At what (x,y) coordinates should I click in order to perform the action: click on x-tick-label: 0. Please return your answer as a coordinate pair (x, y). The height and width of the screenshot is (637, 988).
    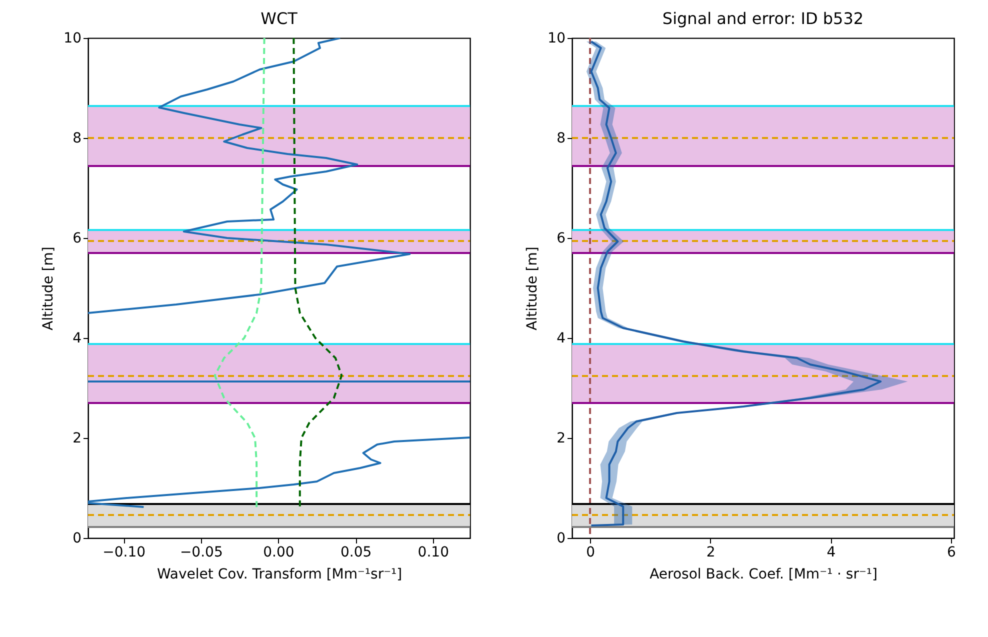
    Looking at the image, I should click on (591, 552).